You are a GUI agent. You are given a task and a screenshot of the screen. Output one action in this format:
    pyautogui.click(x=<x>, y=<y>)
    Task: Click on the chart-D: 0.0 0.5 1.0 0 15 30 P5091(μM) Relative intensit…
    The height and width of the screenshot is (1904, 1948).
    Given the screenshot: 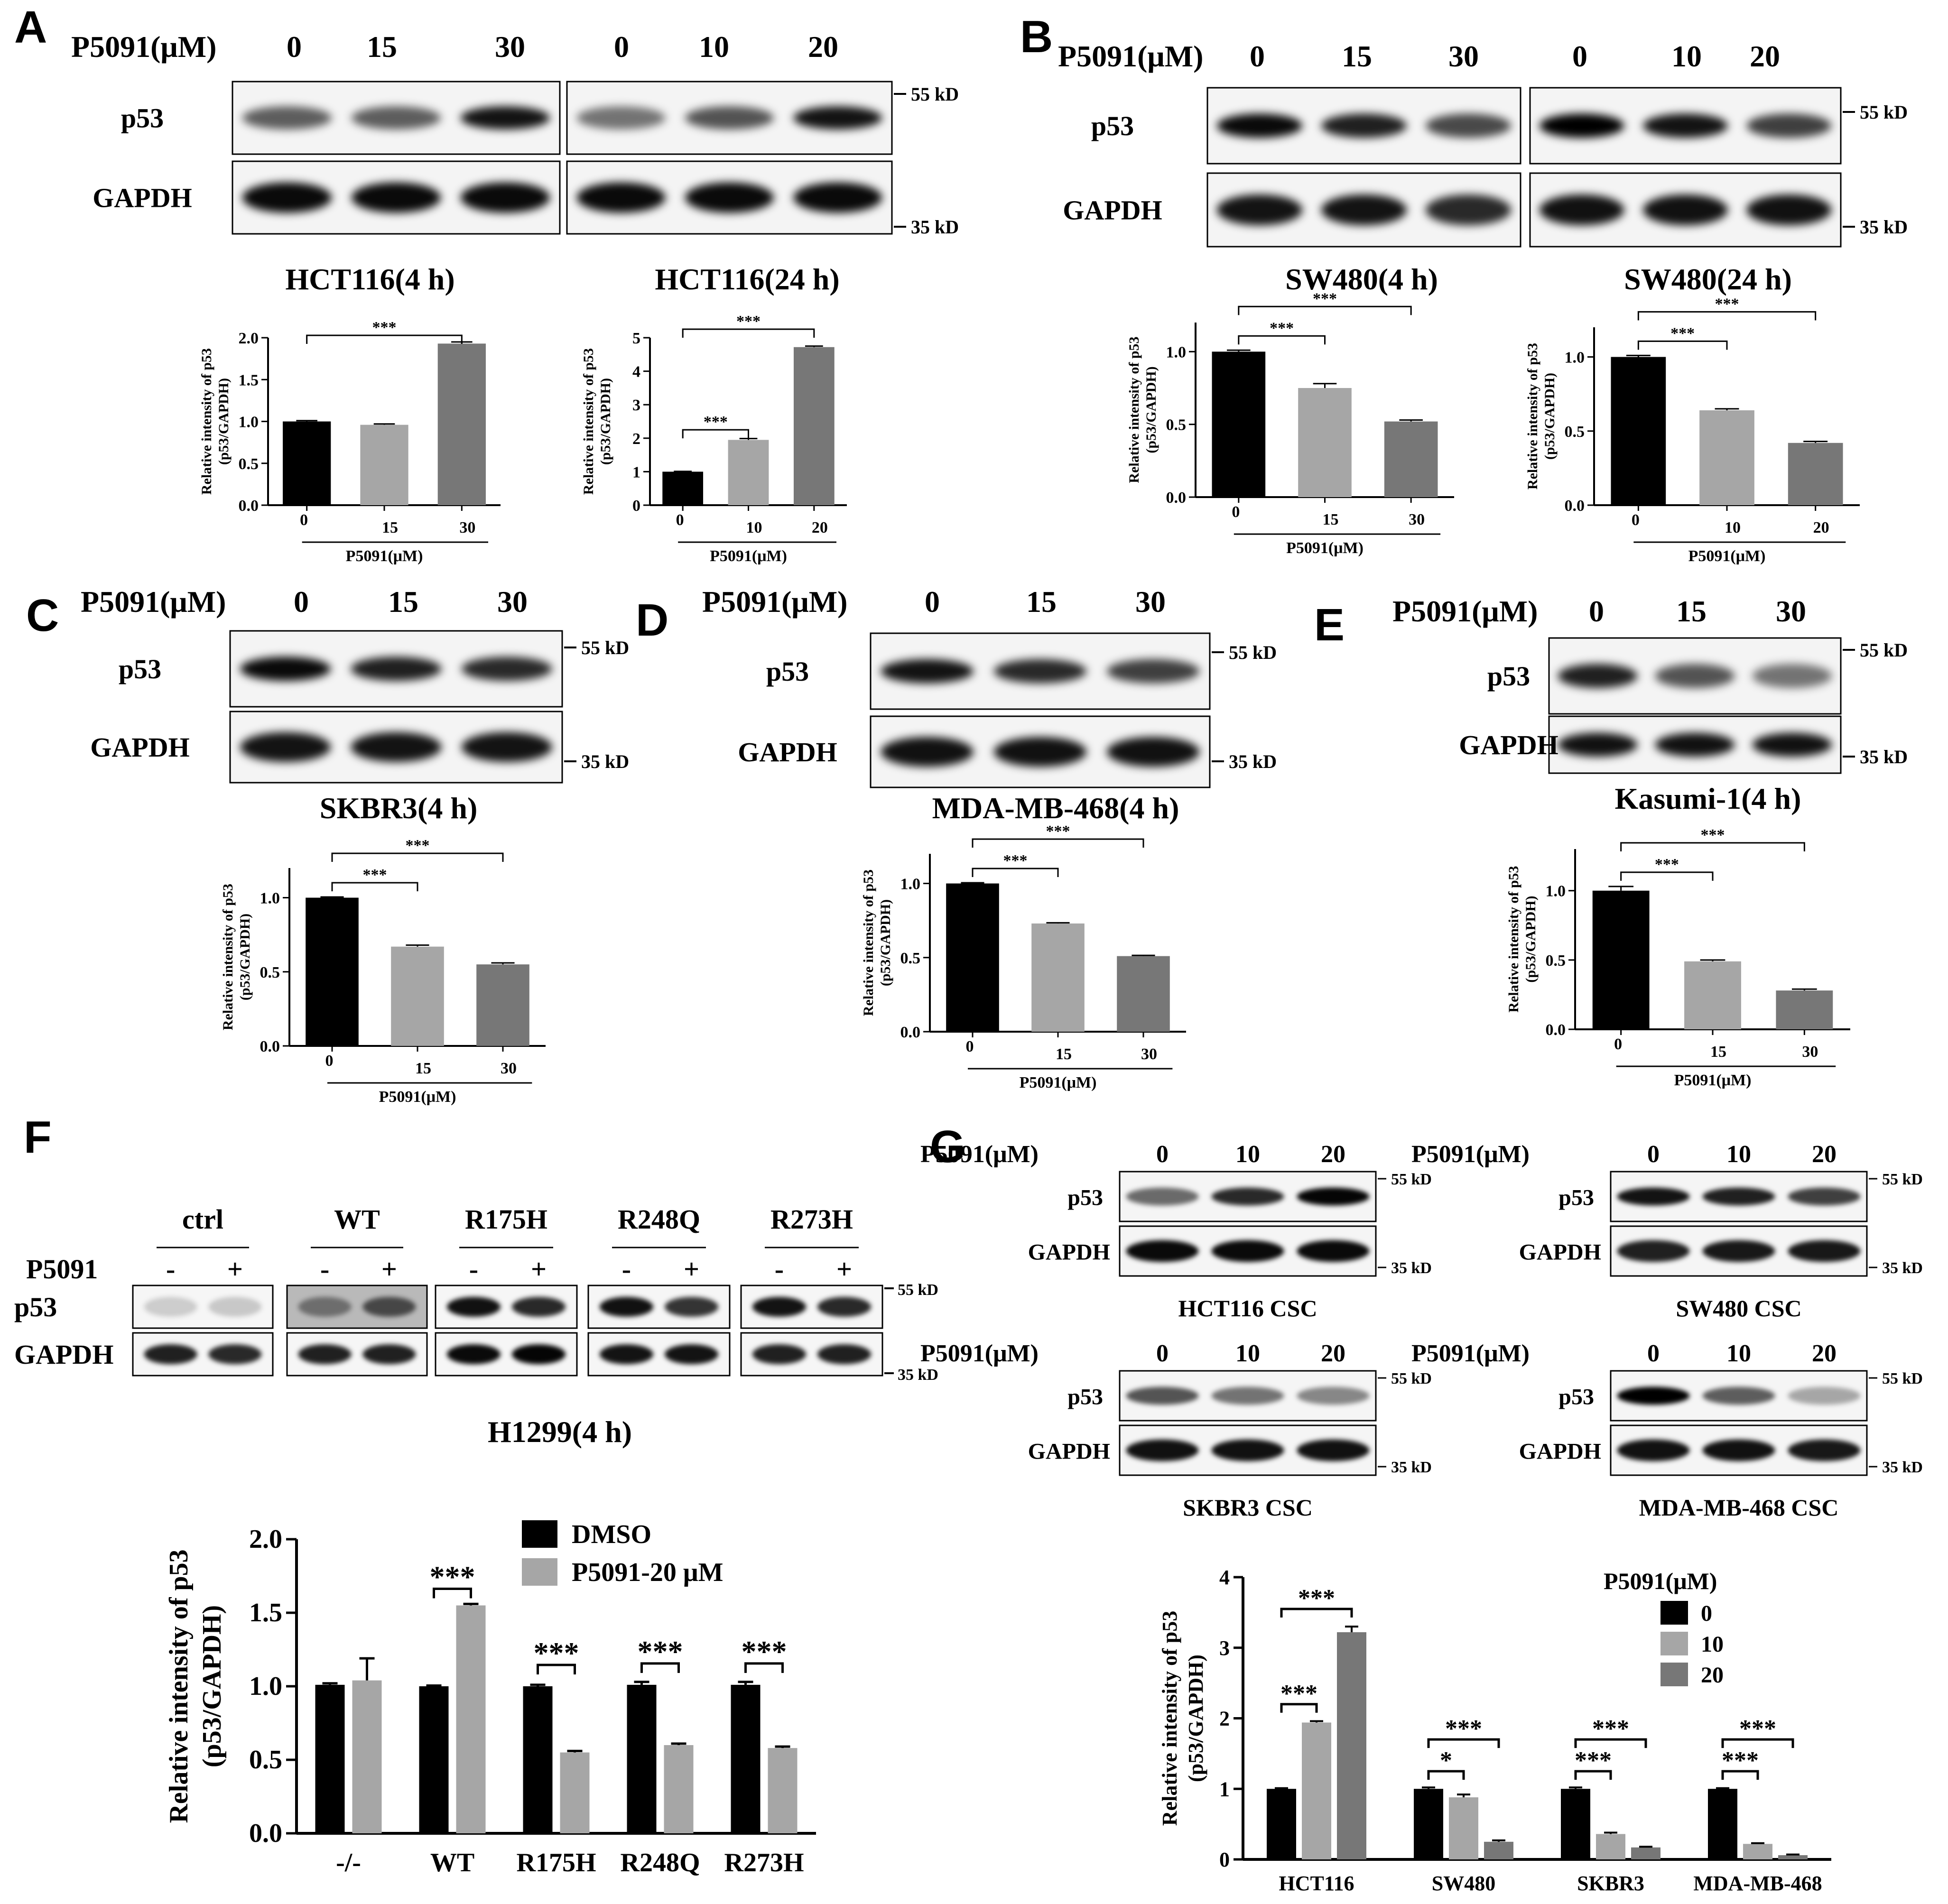 What is the action you would take?
    pyautogui.click(x=1024, y=957)
    